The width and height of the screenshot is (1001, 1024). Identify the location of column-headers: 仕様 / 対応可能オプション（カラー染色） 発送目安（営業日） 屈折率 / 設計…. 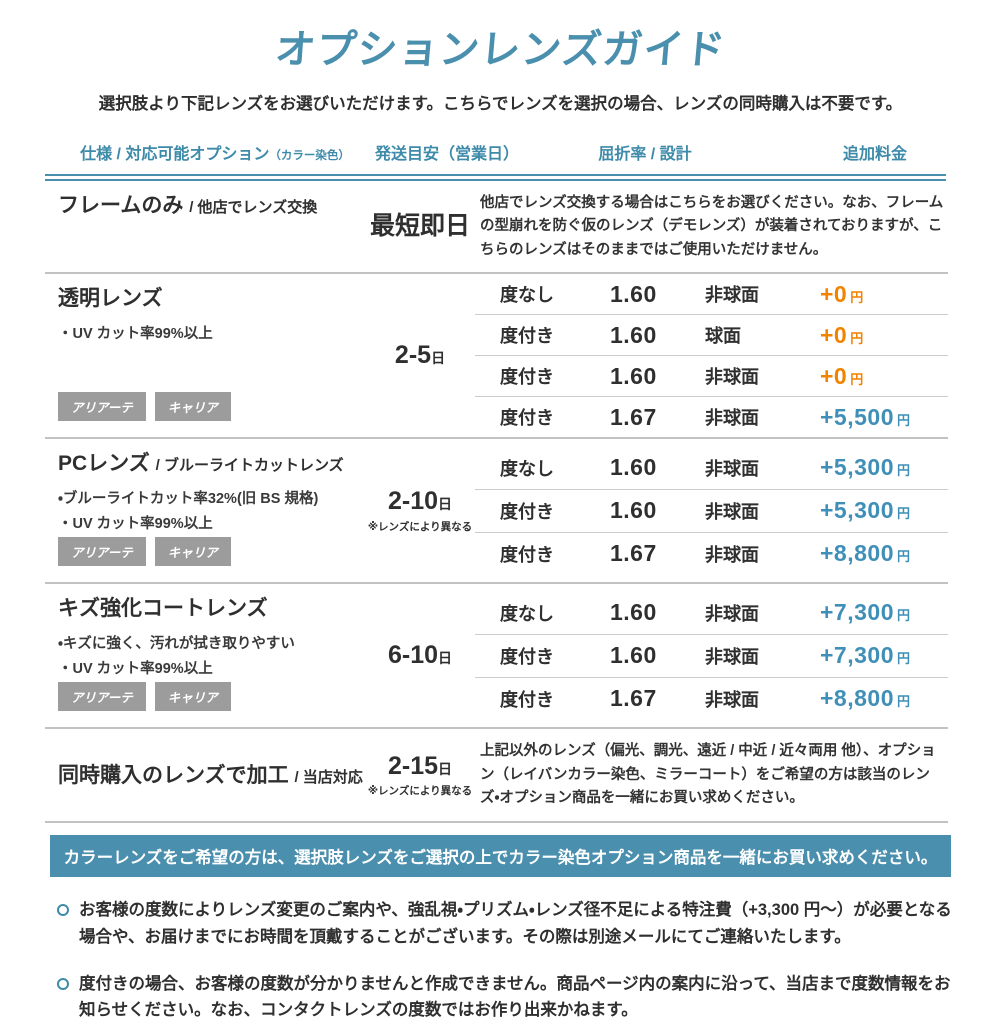
(500, 152).